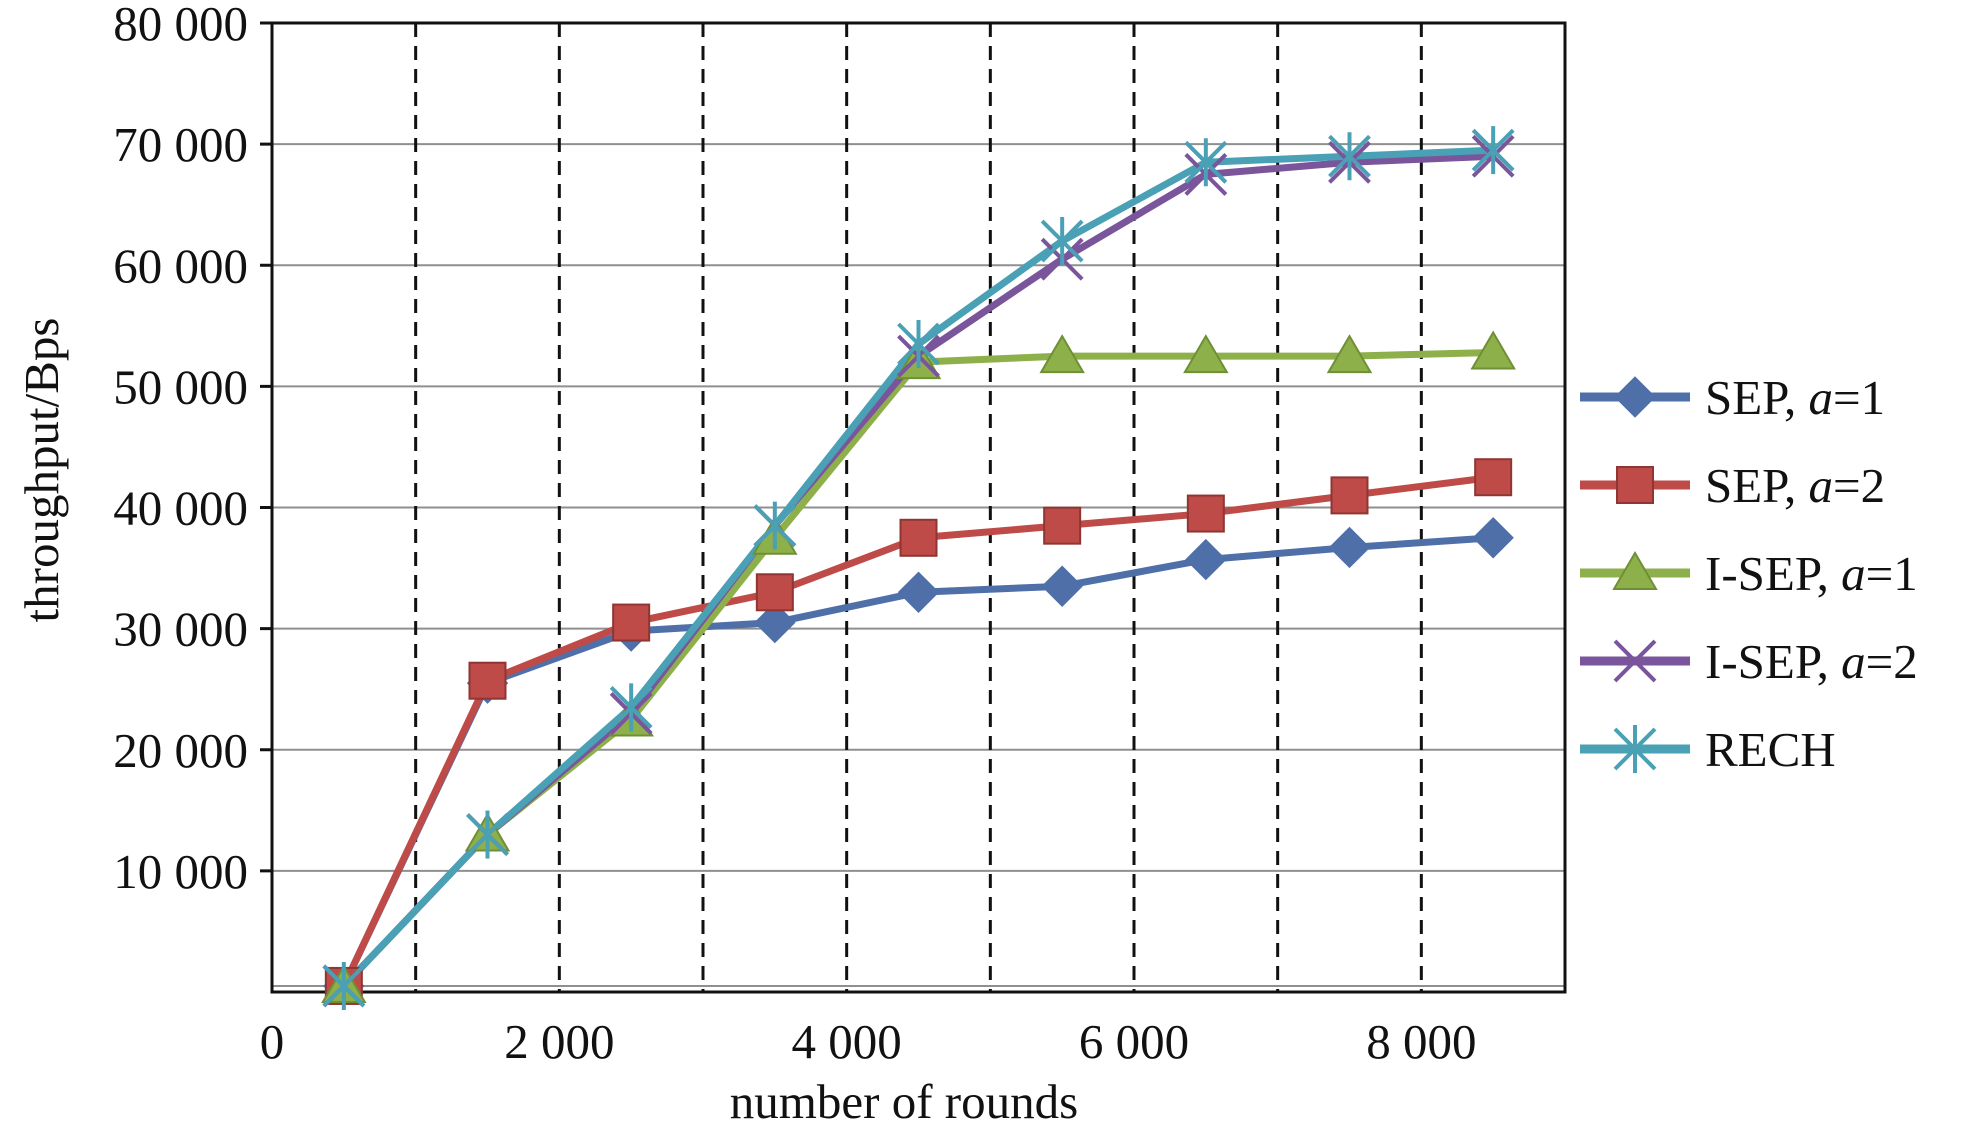 This screenshot has height=1139, width=1969. What do you see at coordinates (1795, 397) in the screenshot?
I see `legend-label: SEP, a=1` at bounding box center [1795, 397].